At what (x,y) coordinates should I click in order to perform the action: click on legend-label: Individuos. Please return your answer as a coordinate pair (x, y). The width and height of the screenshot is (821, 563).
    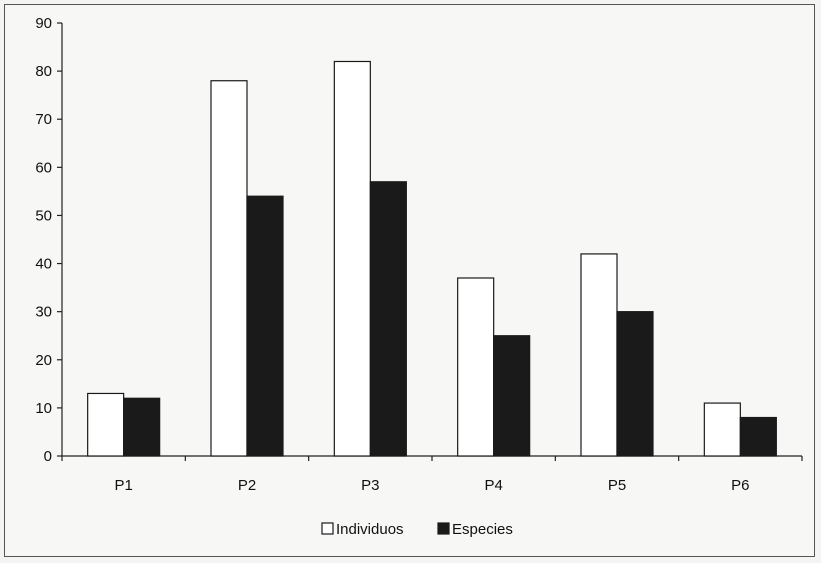
    Looking at the image, I should click on (370, 529).